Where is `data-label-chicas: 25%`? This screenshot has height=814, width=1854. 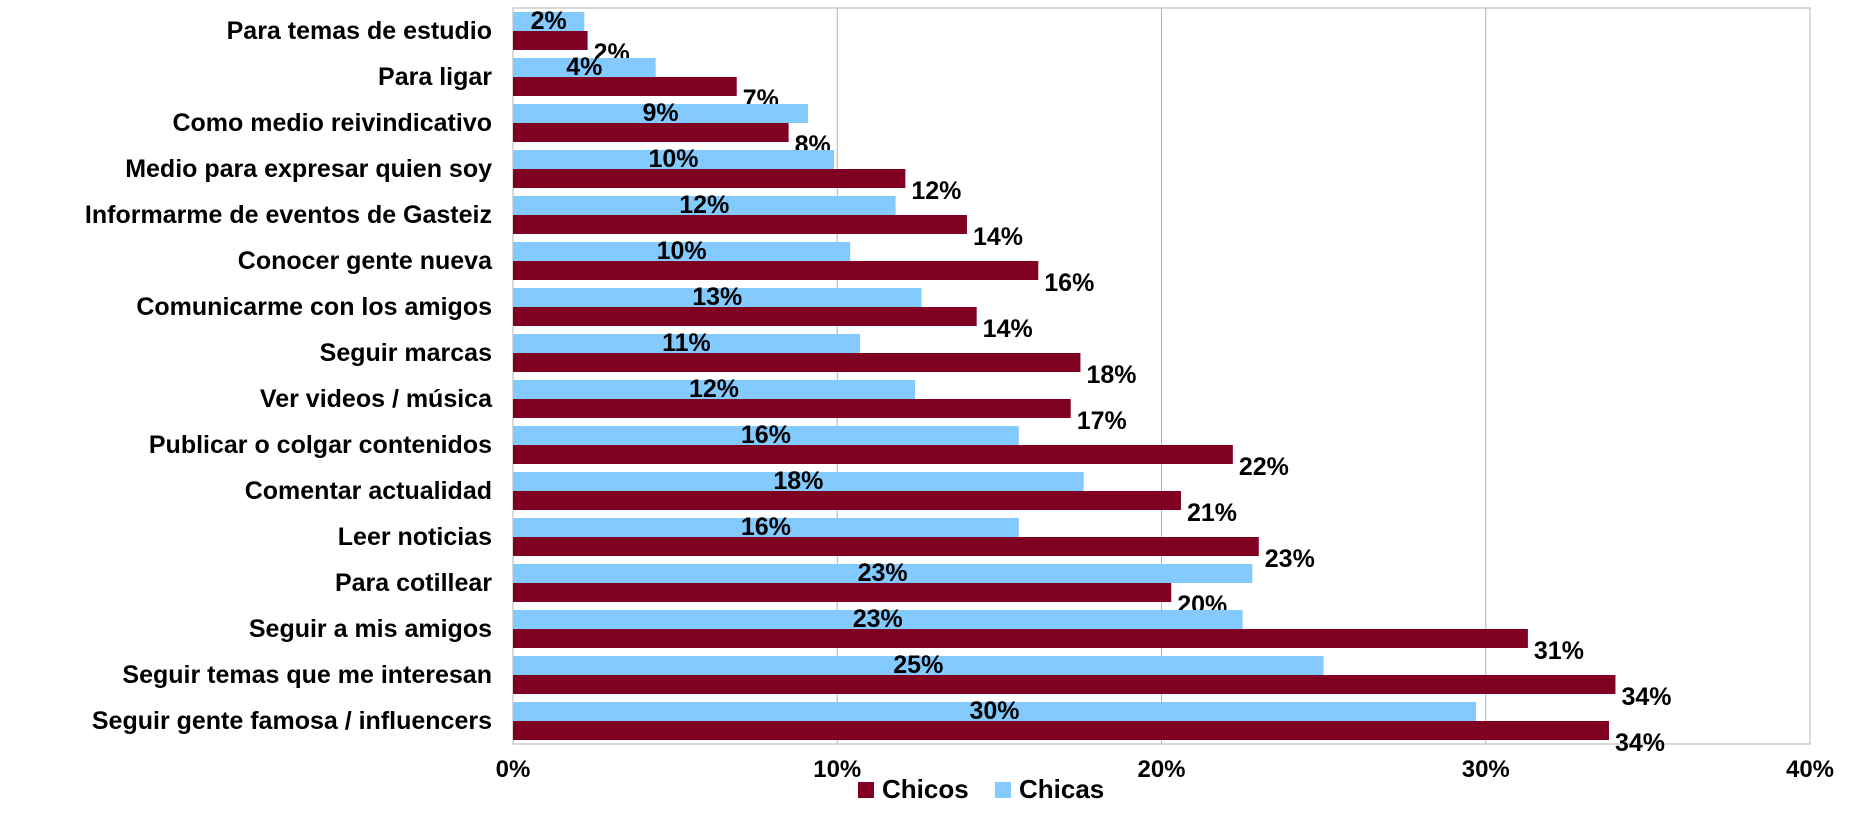
data-label-chicas: 25% is located at coordinates (918, 665).